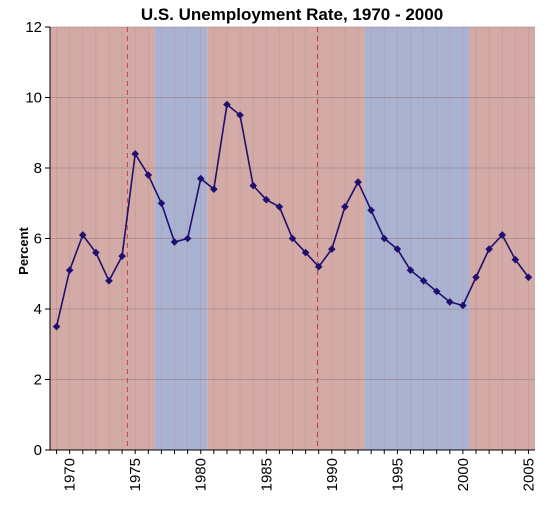 Image resolution: width=550 pixels, height=514 pixels. I want to click on x-tick-label: 1985, so click(266, 474).